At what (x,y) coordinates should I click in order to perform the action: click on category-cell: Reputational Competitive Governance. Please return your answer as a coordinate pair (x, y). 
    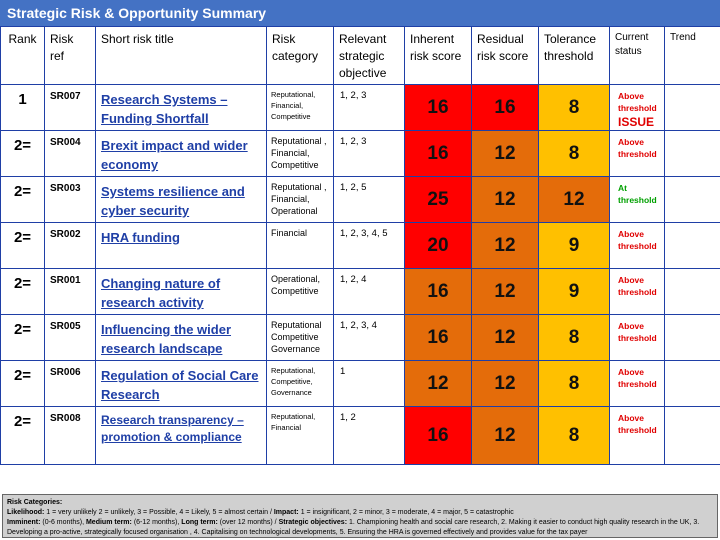
    Looking at the image, I should click on (300, 337).